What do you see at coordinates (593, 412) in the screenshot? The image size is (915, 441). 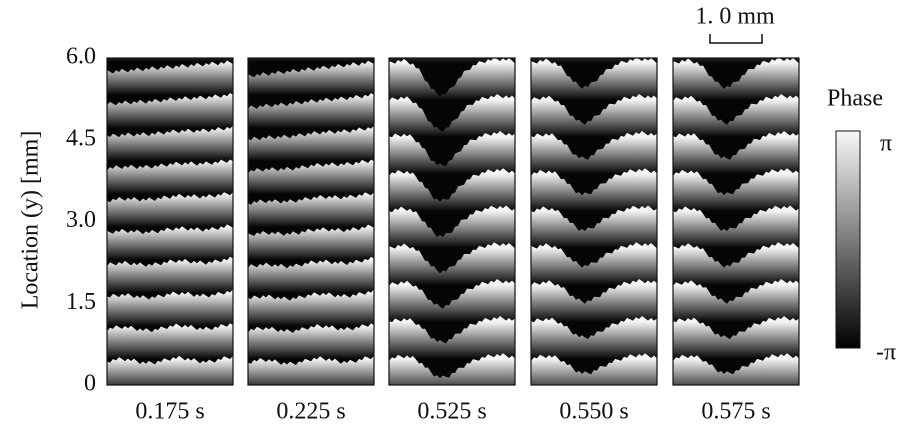 I see `panel-label: 0.550 s` at bounding box center [593, 412].